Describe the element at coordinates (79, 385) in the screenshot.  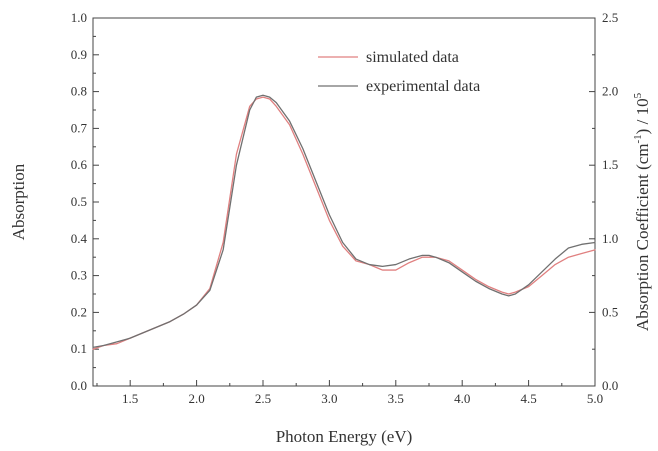
I see `y-tick-label: 0.0` at that location.